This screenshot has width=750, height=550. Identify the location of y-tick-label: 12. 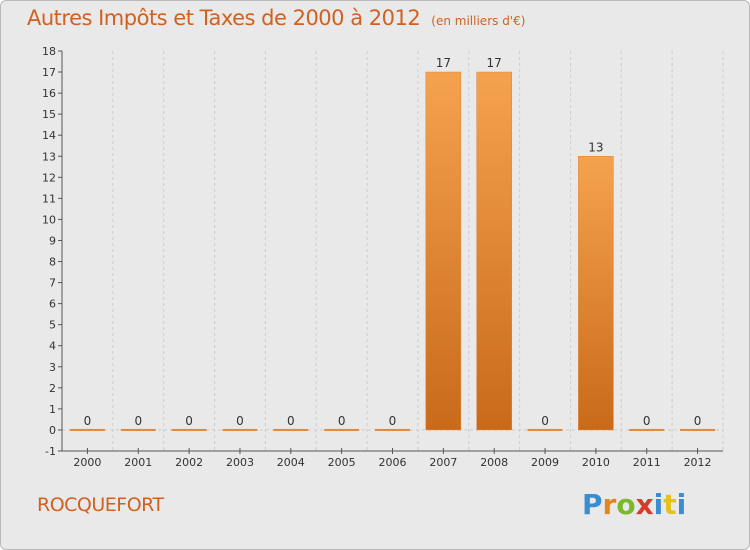
(49, 177).